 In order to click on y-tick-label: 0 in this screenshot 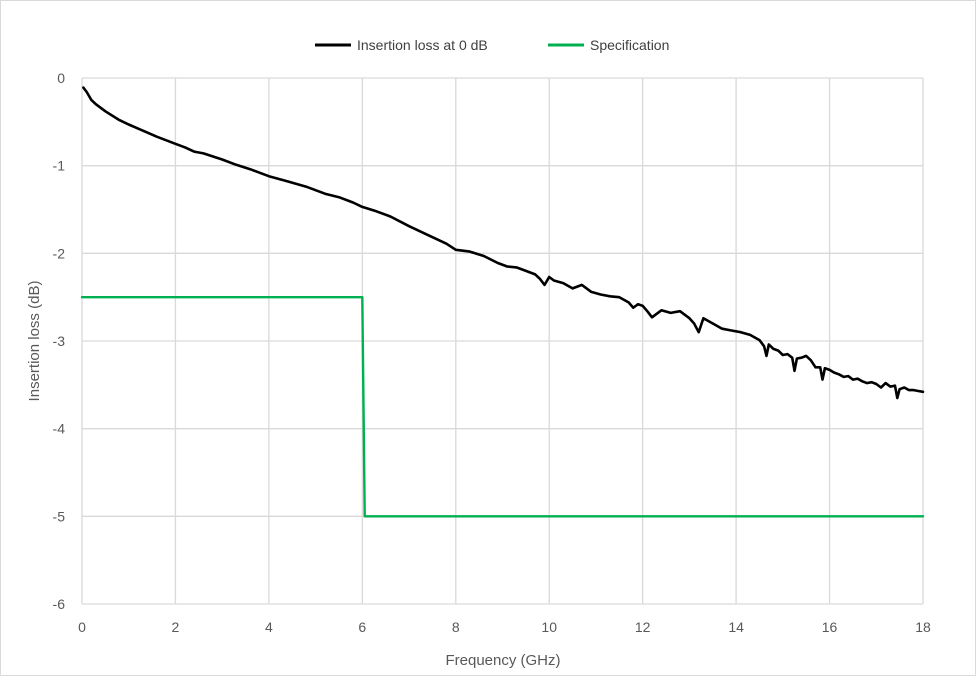, I will do `click(61, 78)`.